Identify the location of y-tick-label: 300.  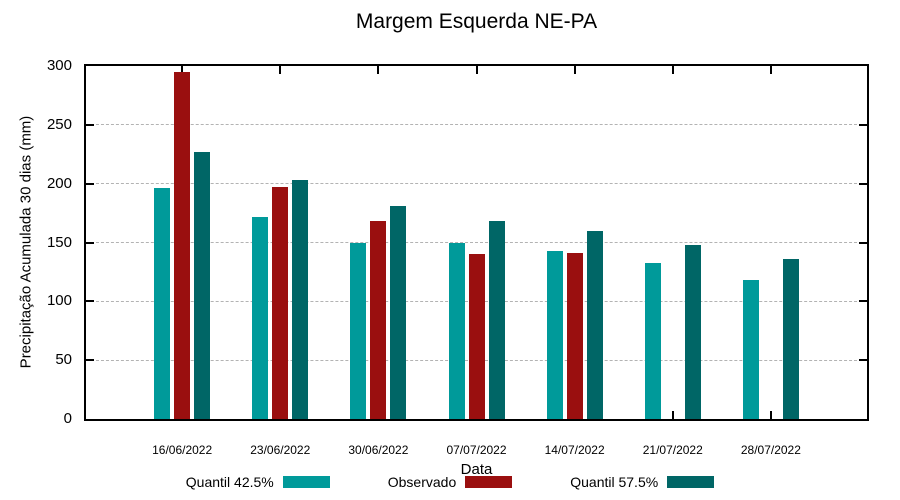
(59, 65).